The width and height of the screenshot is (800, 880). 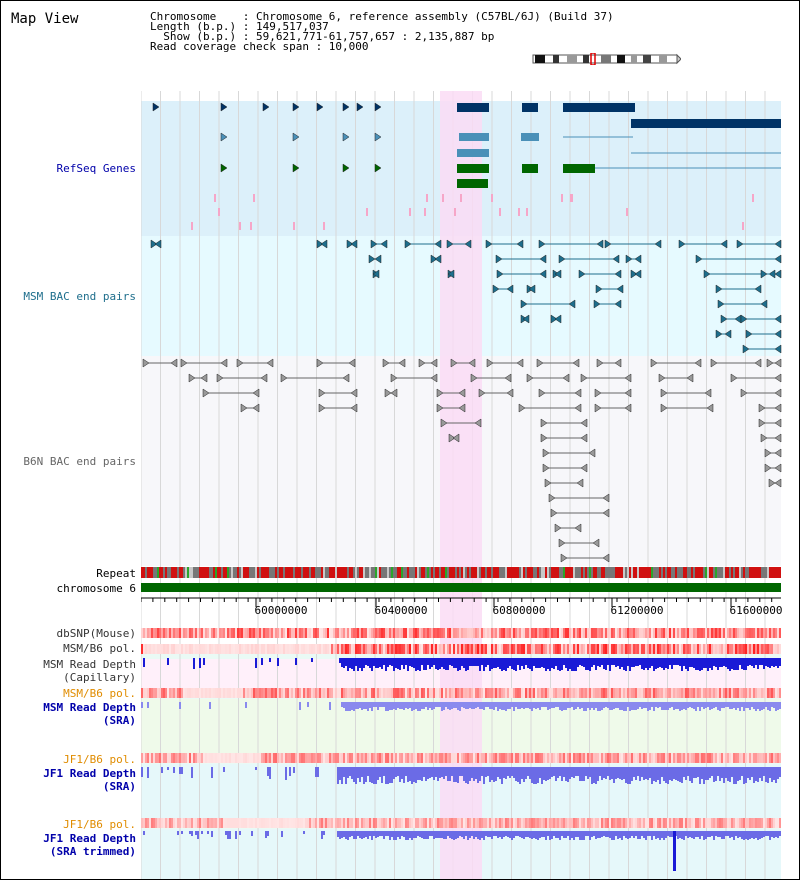 What do you see at coordinates (99, 693) in the screenshot?
I see `label-msm-b6-pol-sra: MSM/B6 pol.` at bounding box center [99, 693].